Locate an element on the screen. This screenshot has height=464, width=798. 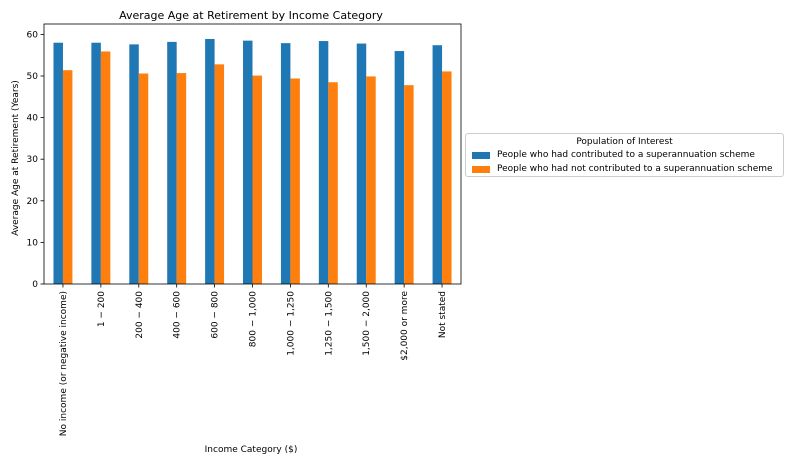
x-tick-label: 600 − 800 is located at coordinates (216, 315).